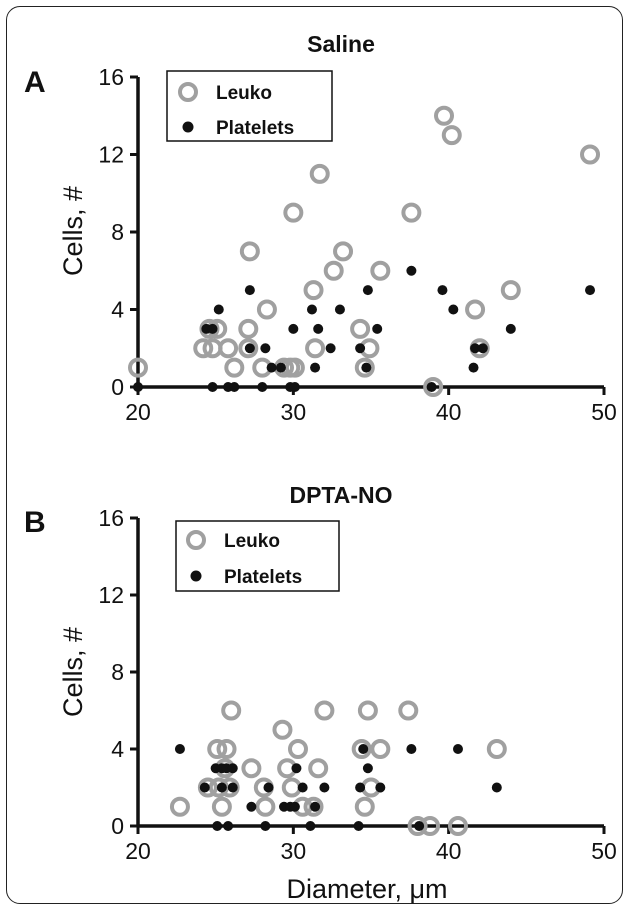  I want to click on panel-a-legend-platelets-marker, so click(188, 127).